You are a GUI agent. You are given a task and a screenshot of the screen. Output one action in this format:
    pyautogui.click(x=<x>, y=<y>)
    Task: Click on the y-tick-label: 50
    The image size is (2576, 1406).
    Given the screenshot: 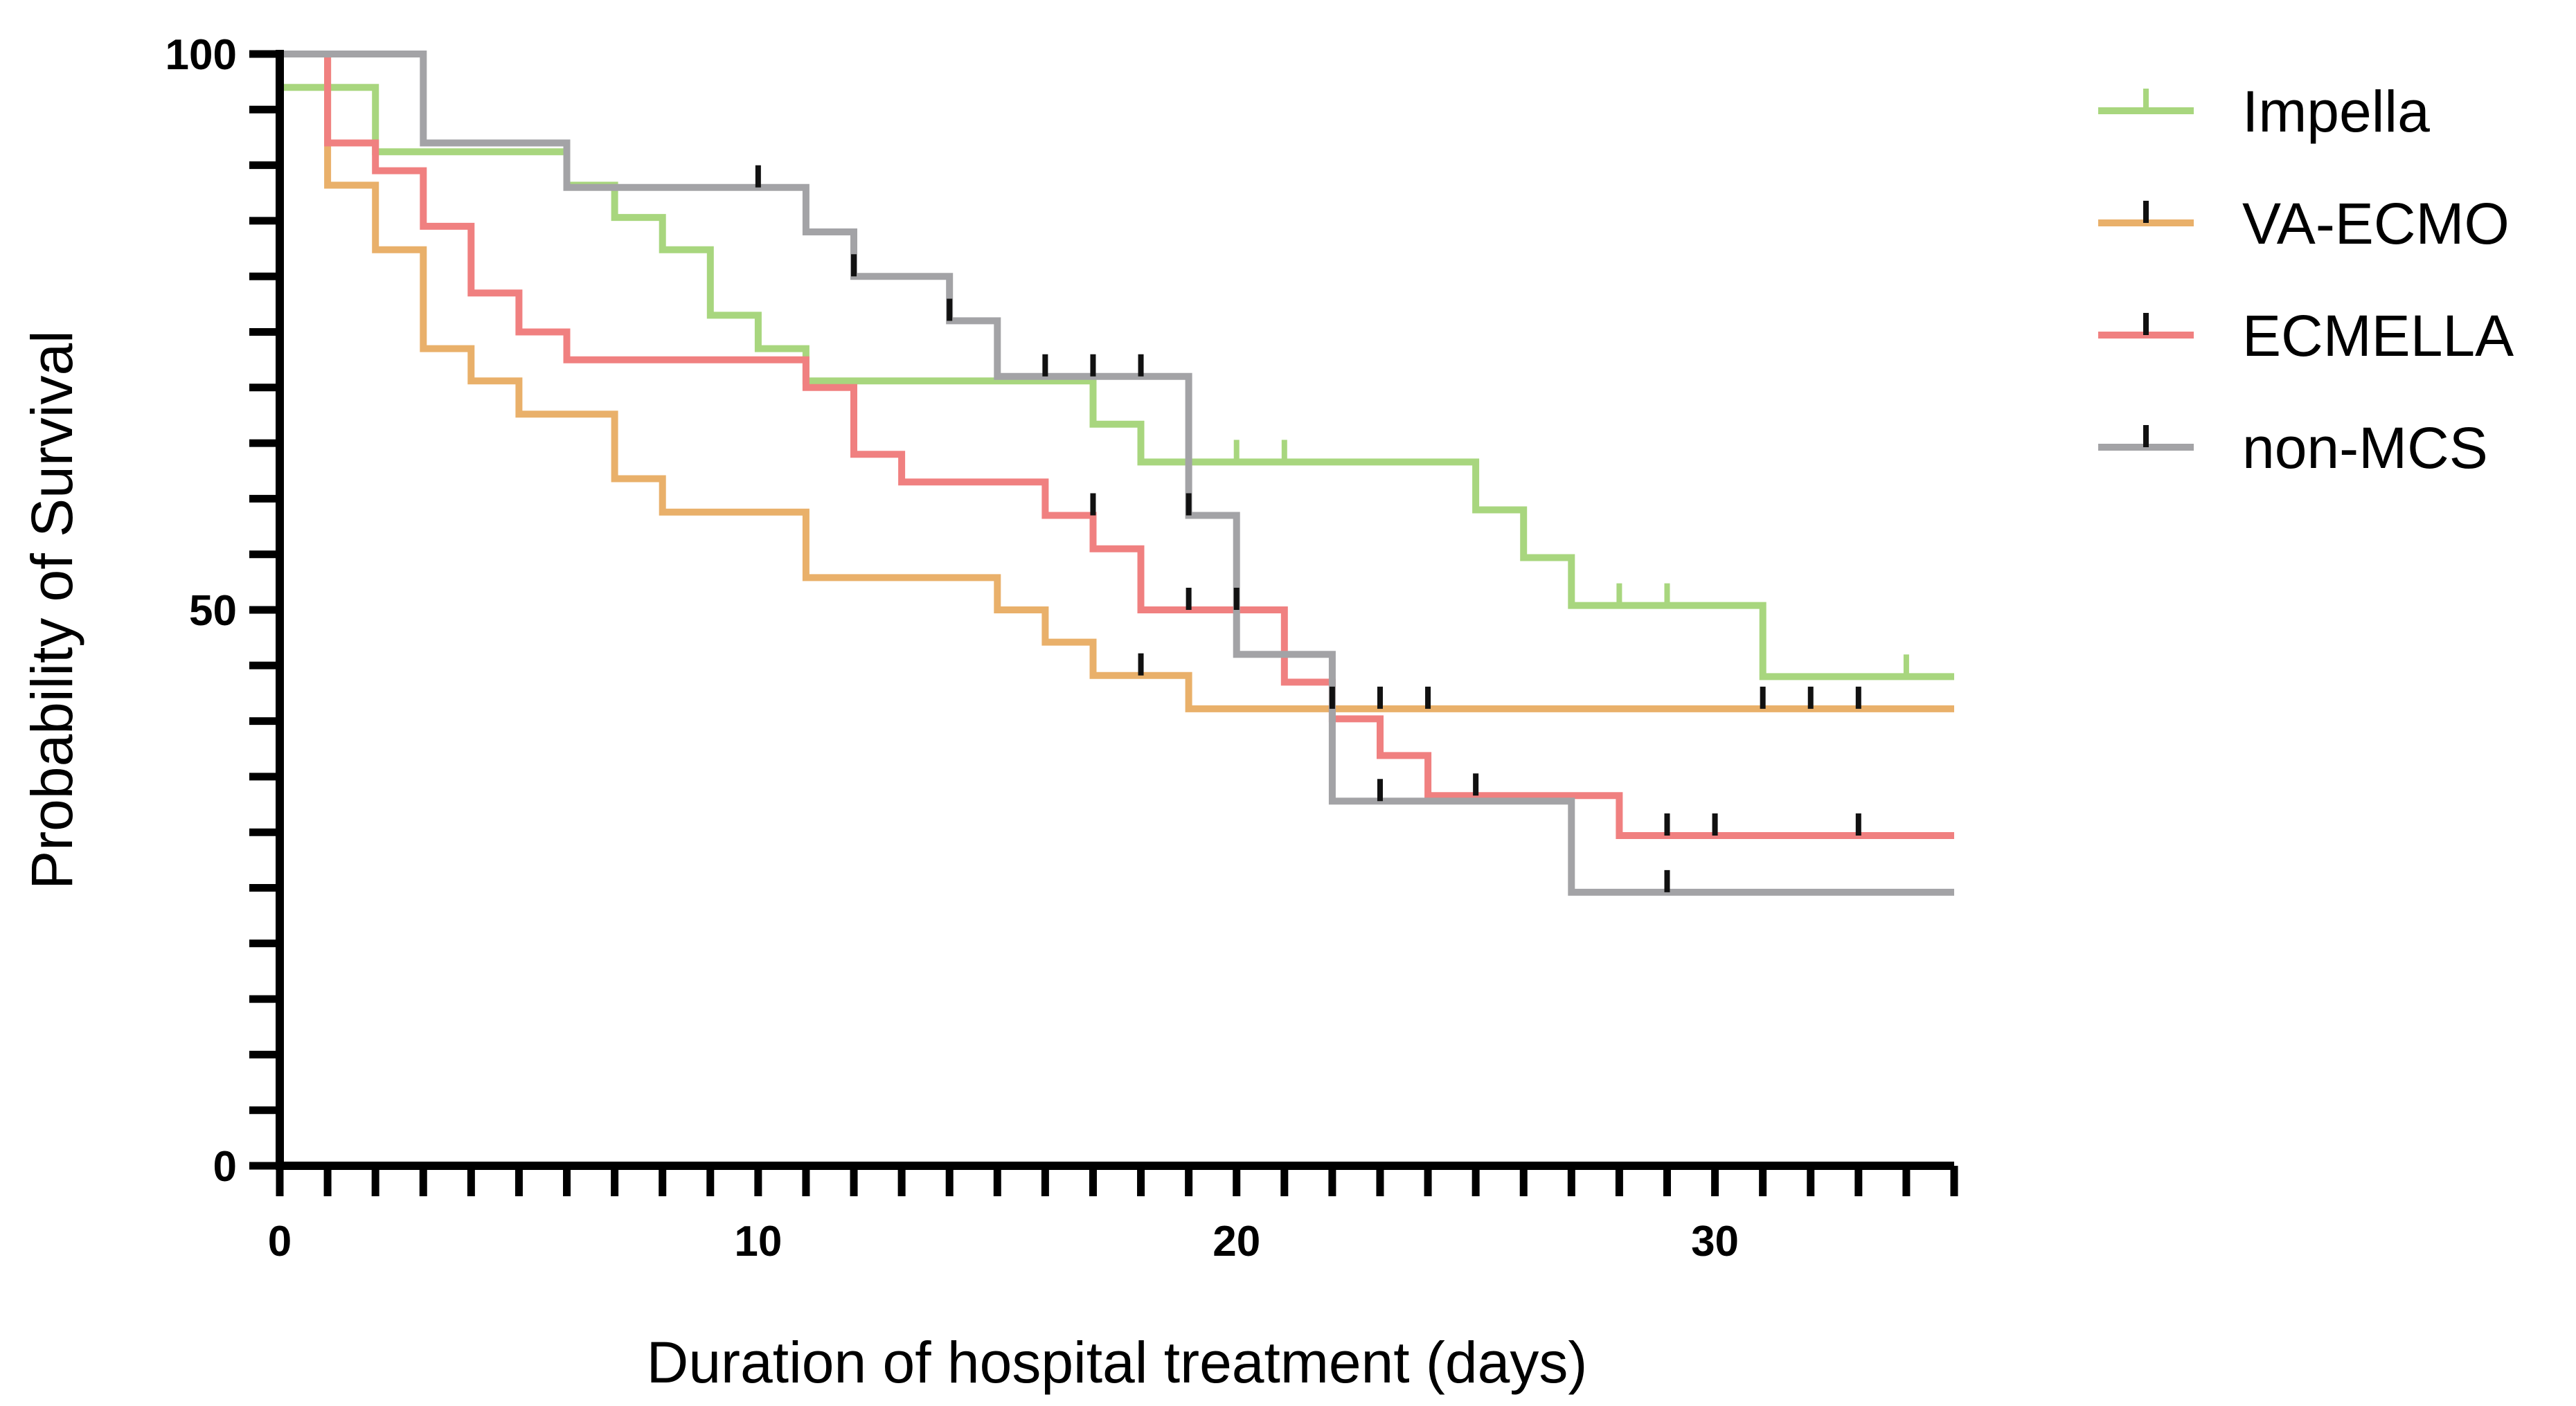 What is the action you would take?
    pyautogui.click(x=213, y=611)
    